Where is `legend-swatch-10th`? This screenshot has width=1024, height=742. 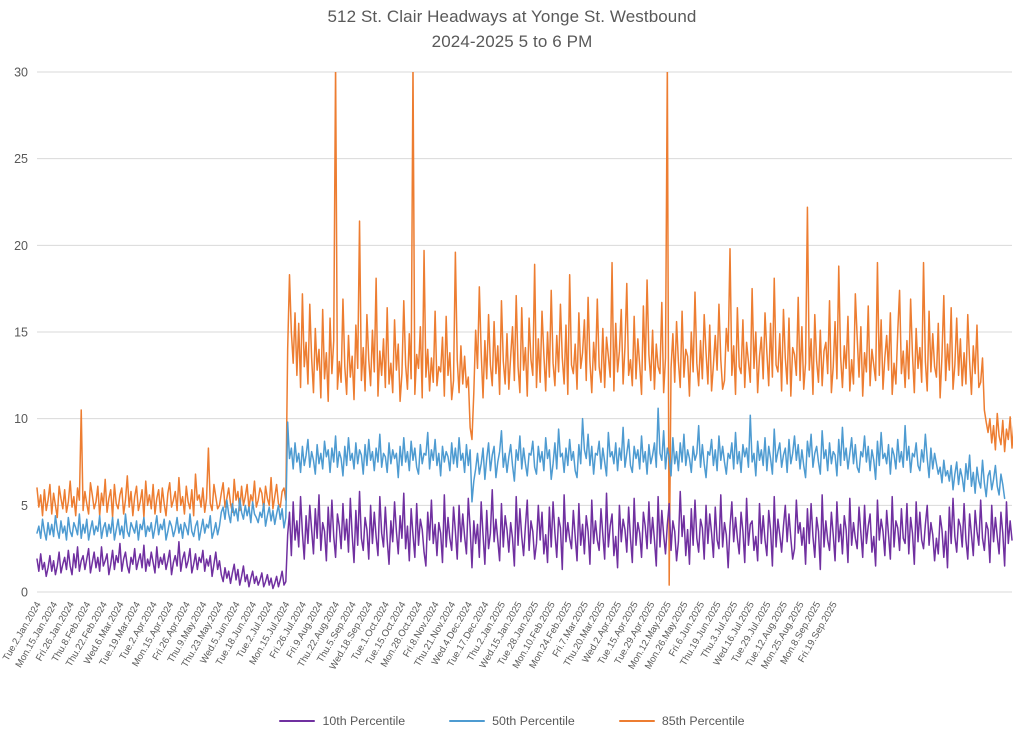
legend-swatch-10th is located at coordinates (297, 721).